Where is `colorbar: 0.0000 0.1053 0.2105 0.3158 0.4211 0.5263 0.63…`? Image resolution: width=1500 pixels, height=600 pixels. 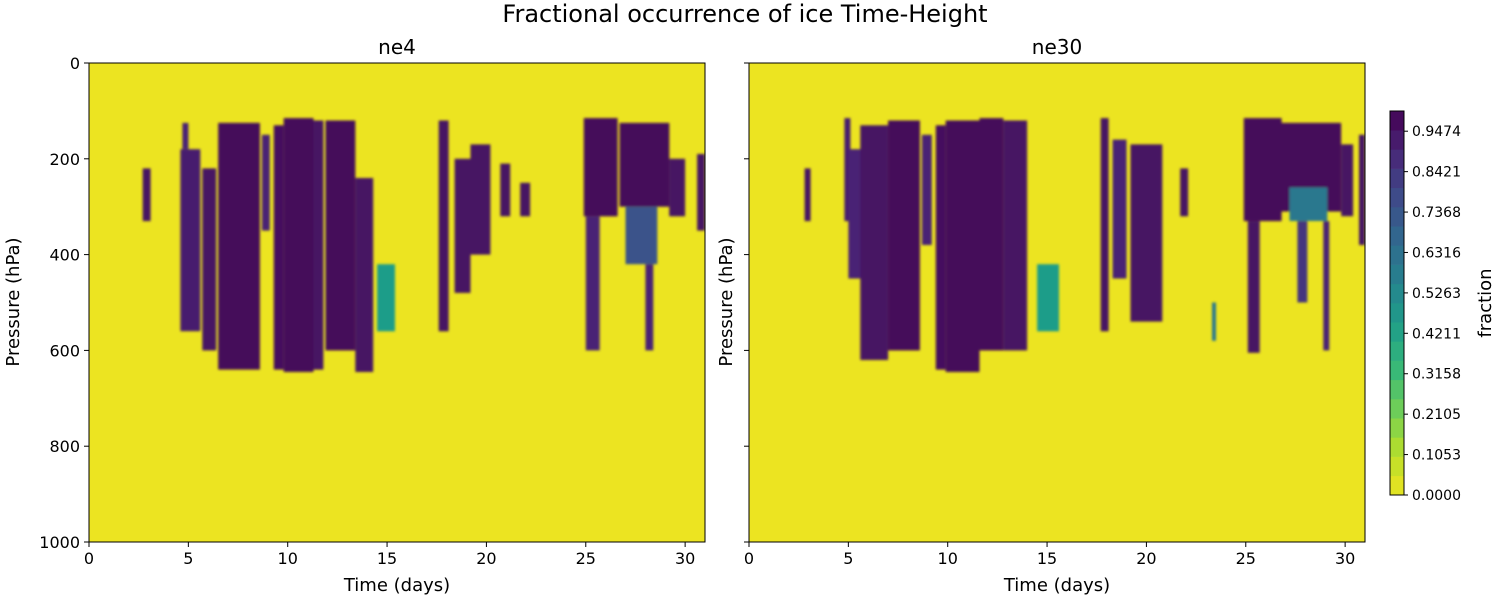
colorbar: 0.0000 0.1053 0.2105 0.3158 0.4211 0.5263 0.63… is located at coordinates (1442, 307).